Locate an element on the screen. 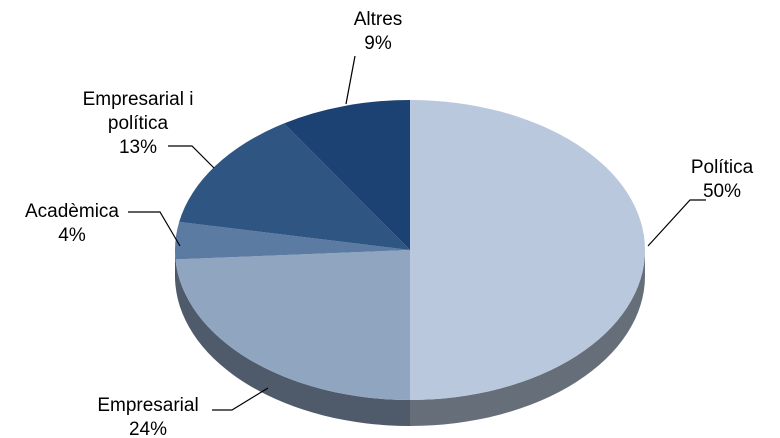  value-label: 24% is located at coordinates (148, 428).